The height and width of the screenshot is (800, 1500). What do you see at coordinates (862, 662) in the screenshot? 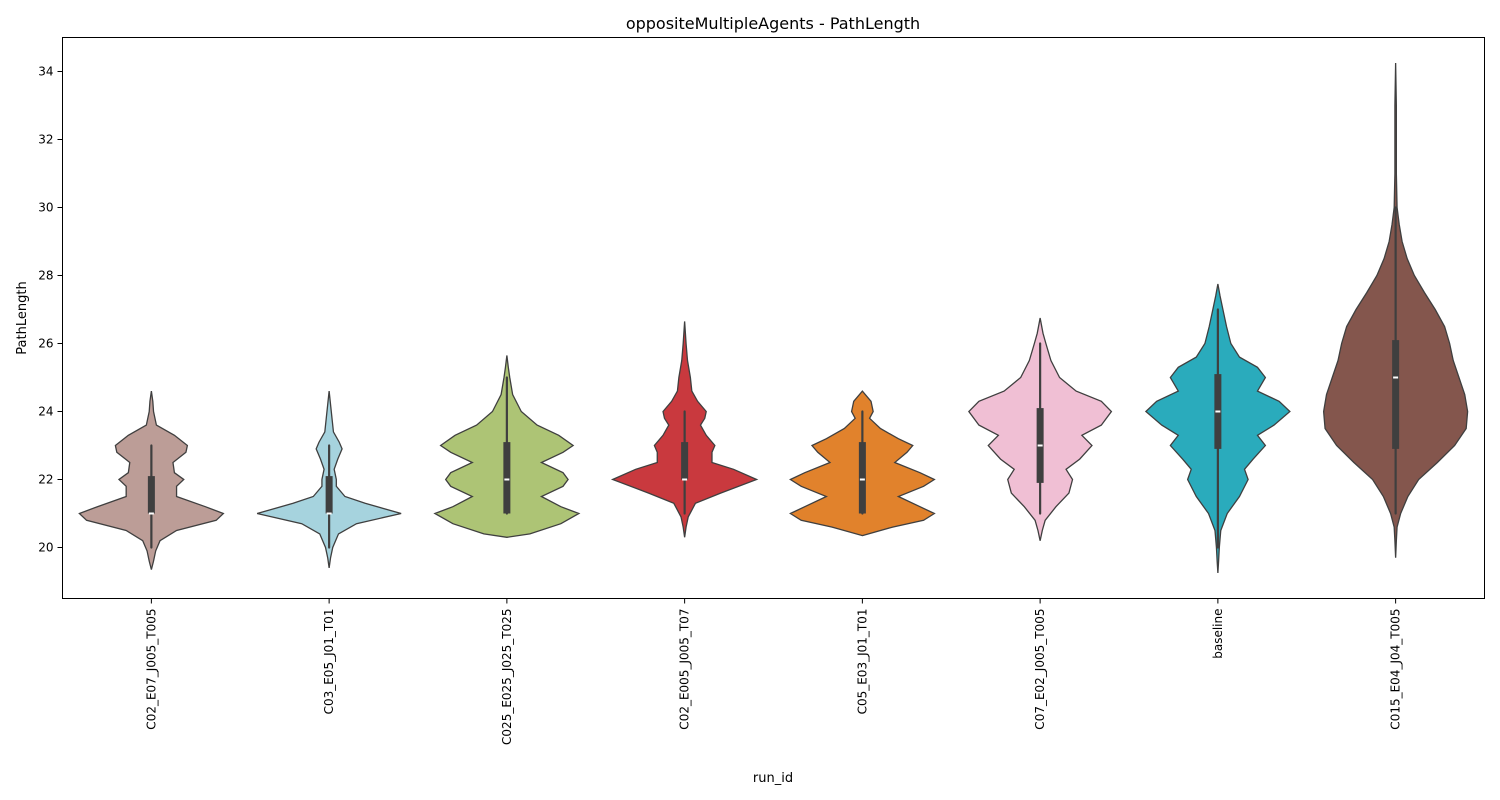
I see `x-tick-label: C05_E03_J01_T01` at bounding box center [862, 662].